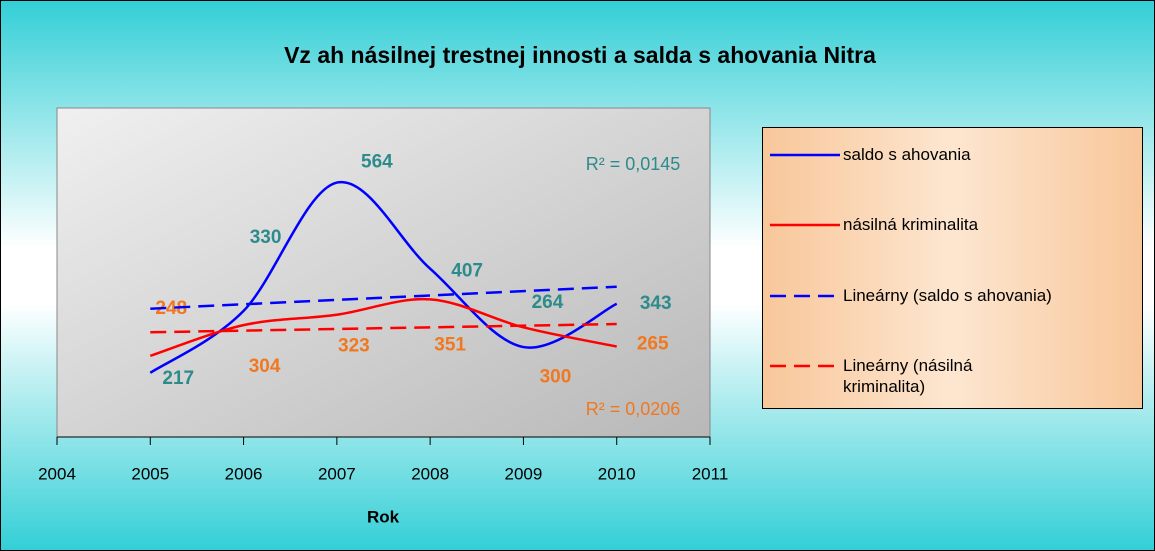 The width and height of the screenshot is (1155, 551). What do you see at coordinates (710, 473) in the screenshot?
I see `x-tick-label: 2011` at bounding box center [710, 473].